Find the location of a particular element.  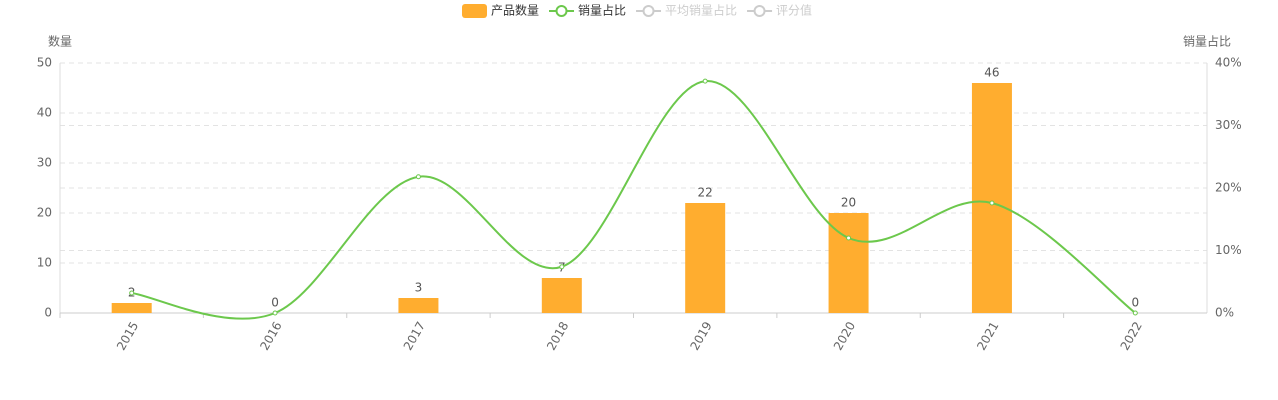

legend-label: 销量占比 is located at coordinates (602, 10).